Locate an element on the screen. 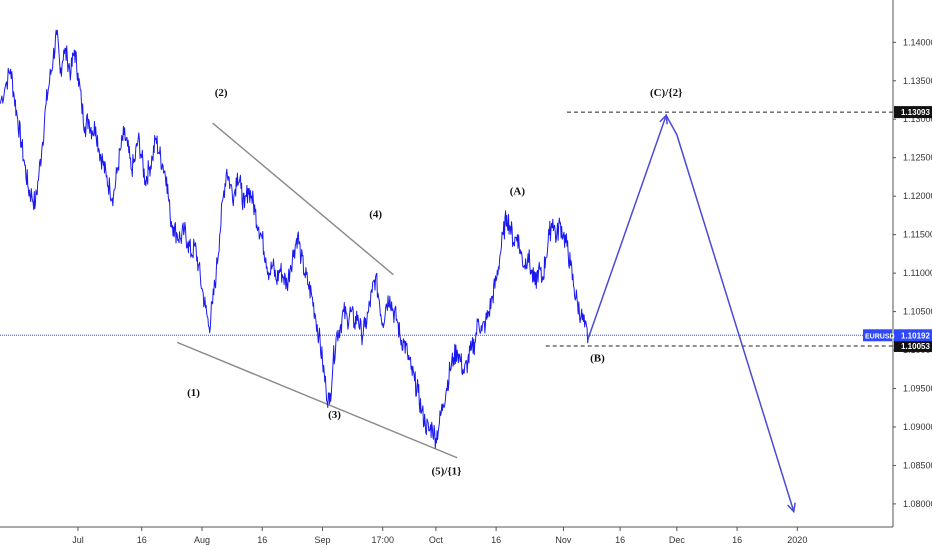 Image resolution: width=932 pixels, height=550 pixels. time-tick-label: Sep is located at coordinates (322, 540).